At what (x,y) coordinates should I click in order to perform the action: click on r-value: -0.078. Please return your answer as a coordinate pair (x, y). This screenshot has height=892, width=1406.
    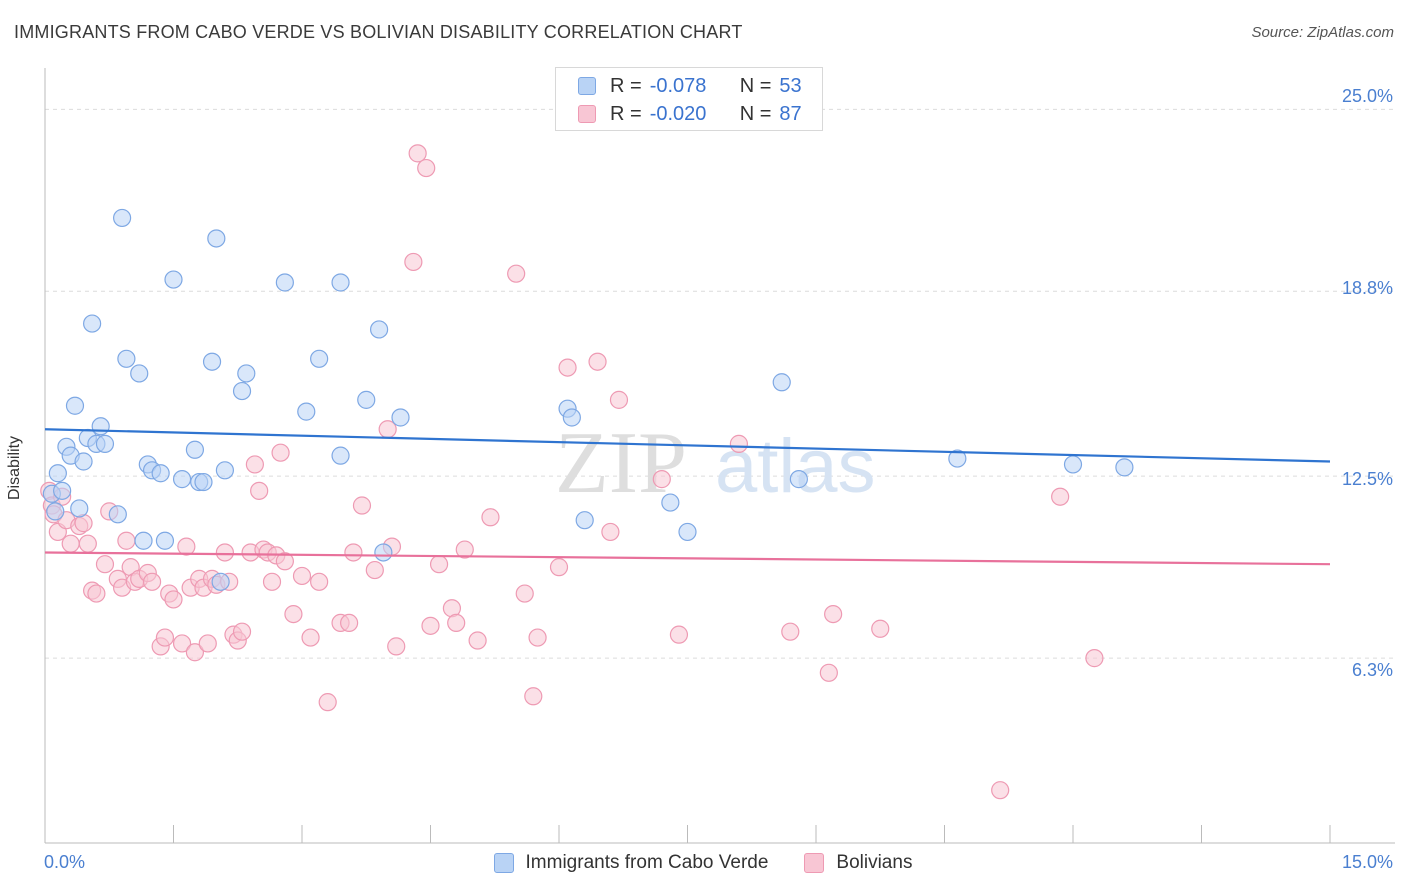
    Looking at the image, I should click on (678, 85).